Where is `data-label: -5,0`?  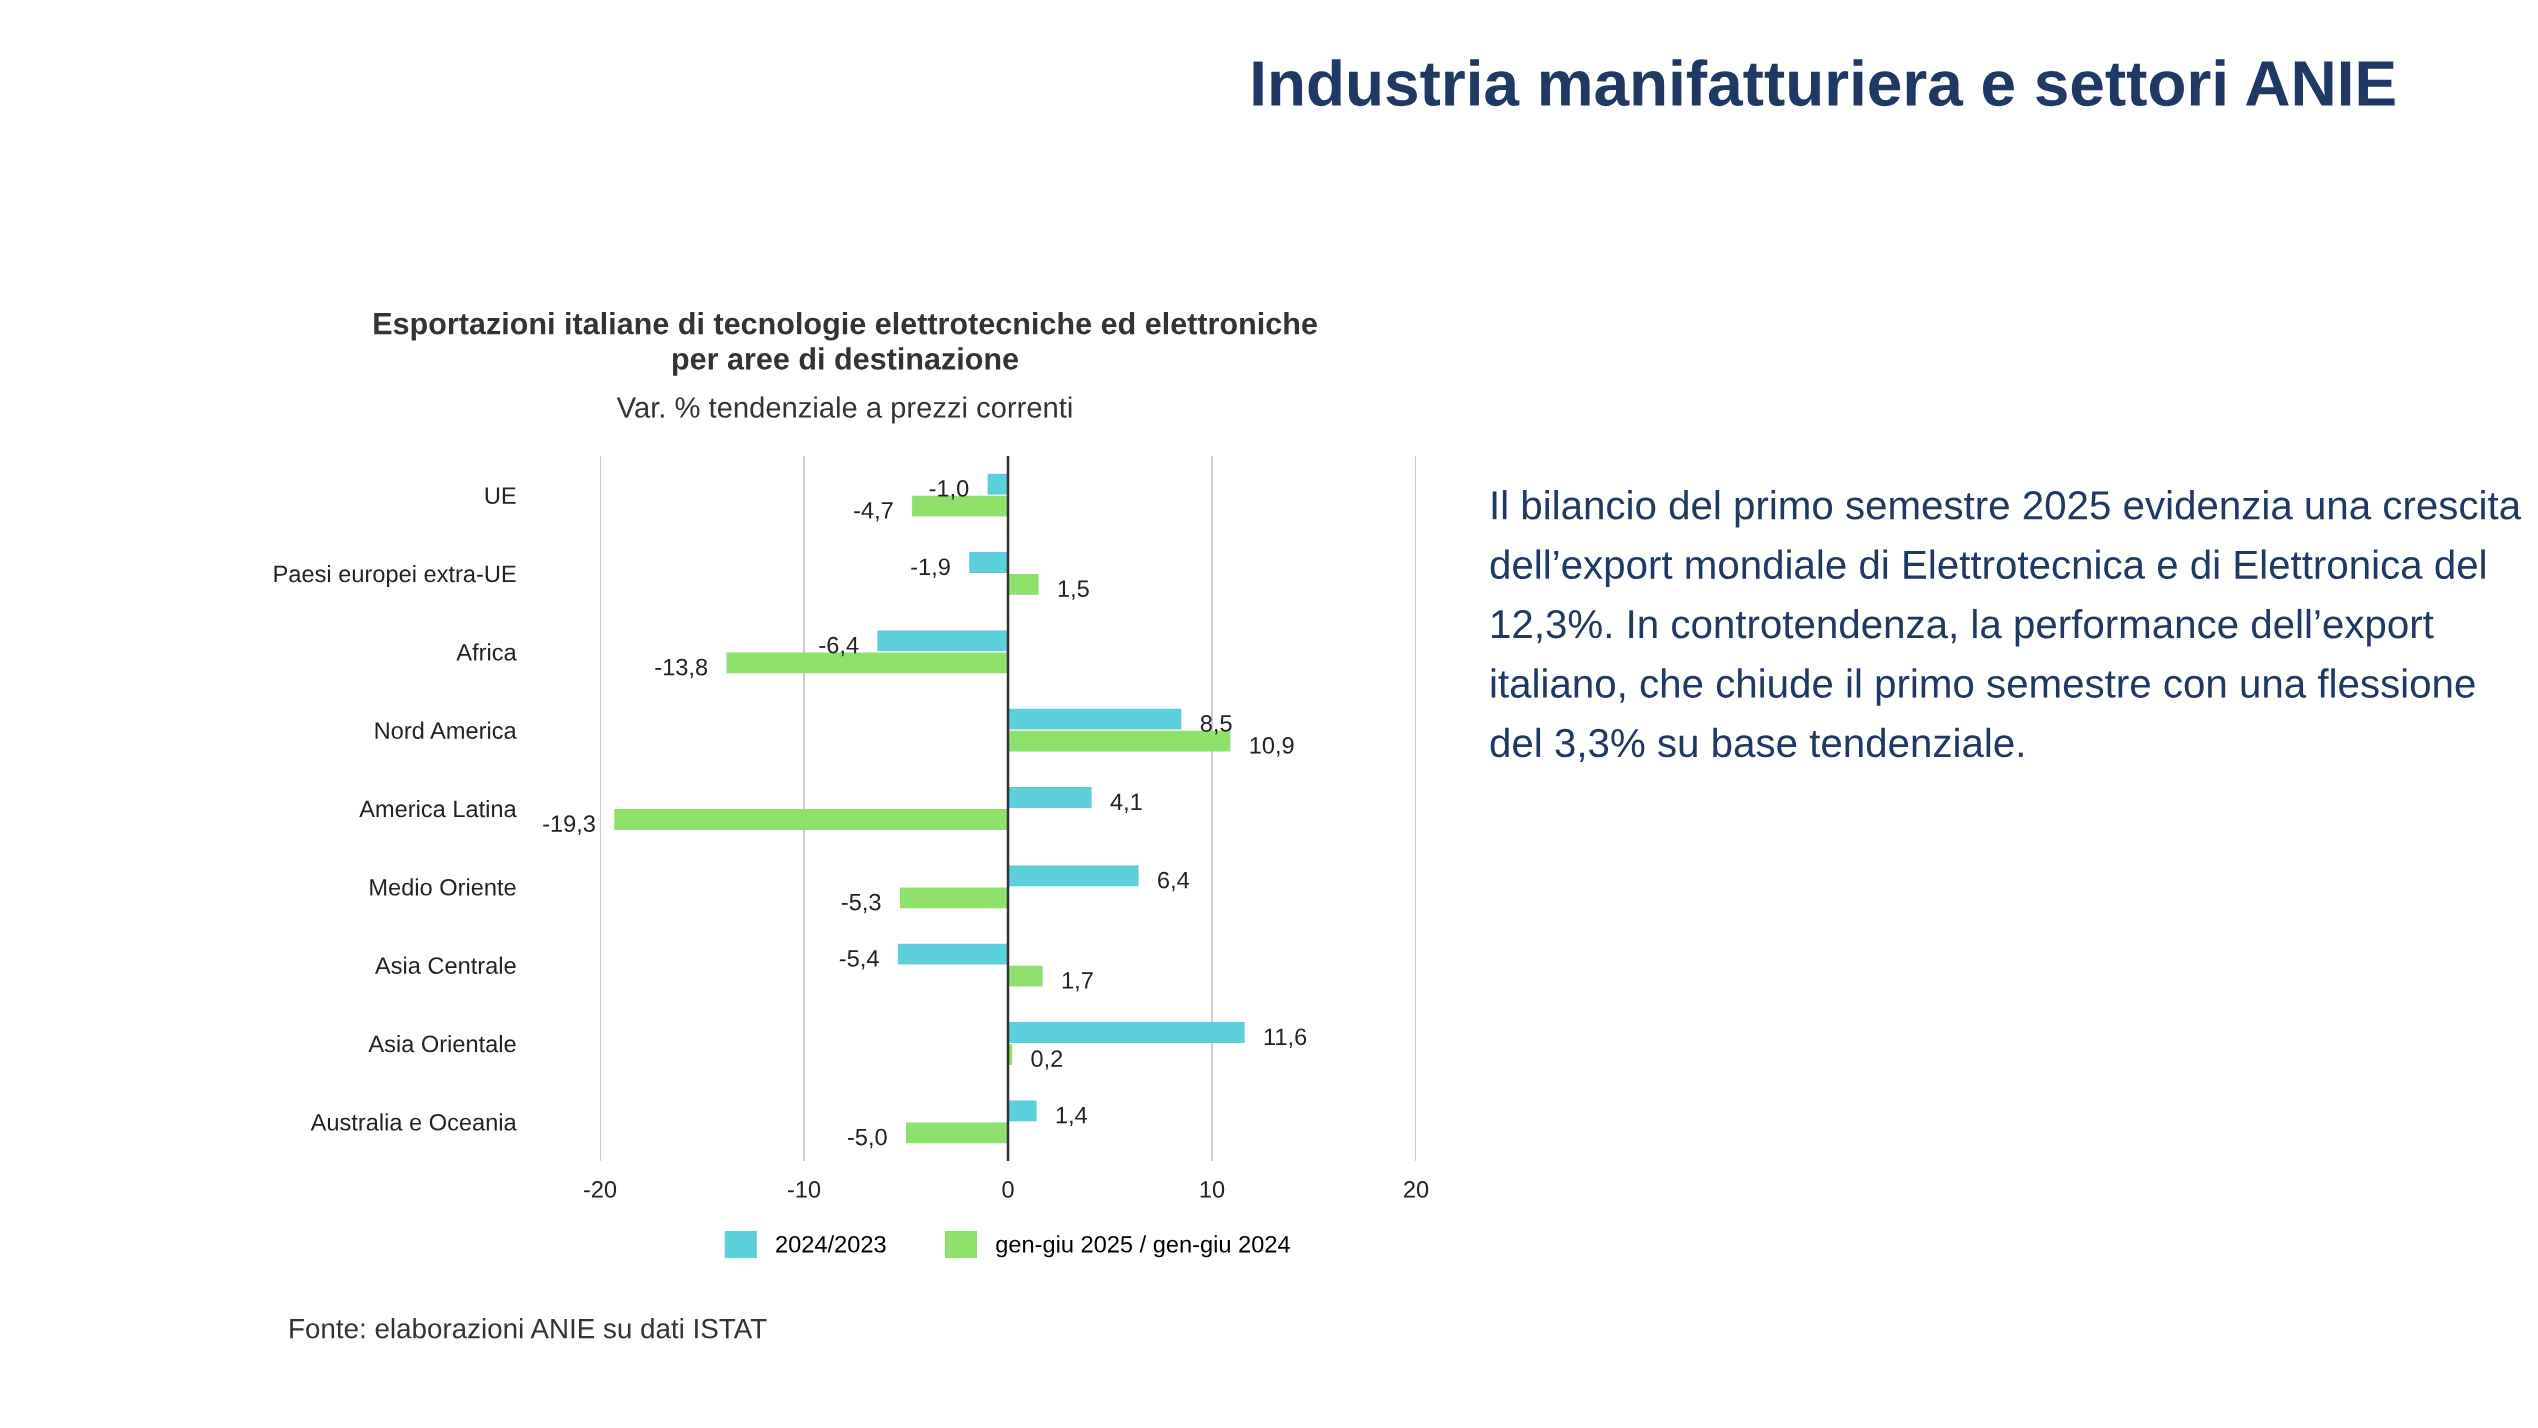
data-label: -5,0 is located at coordinates (867, 1138).